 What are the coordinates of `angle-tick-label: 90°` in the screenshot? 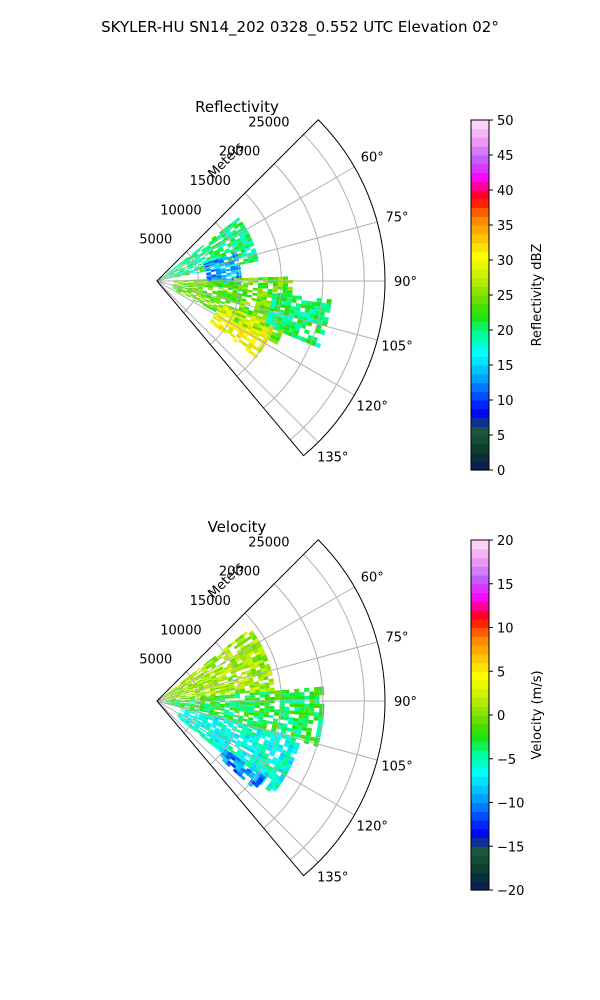 It's located at (405, 702).